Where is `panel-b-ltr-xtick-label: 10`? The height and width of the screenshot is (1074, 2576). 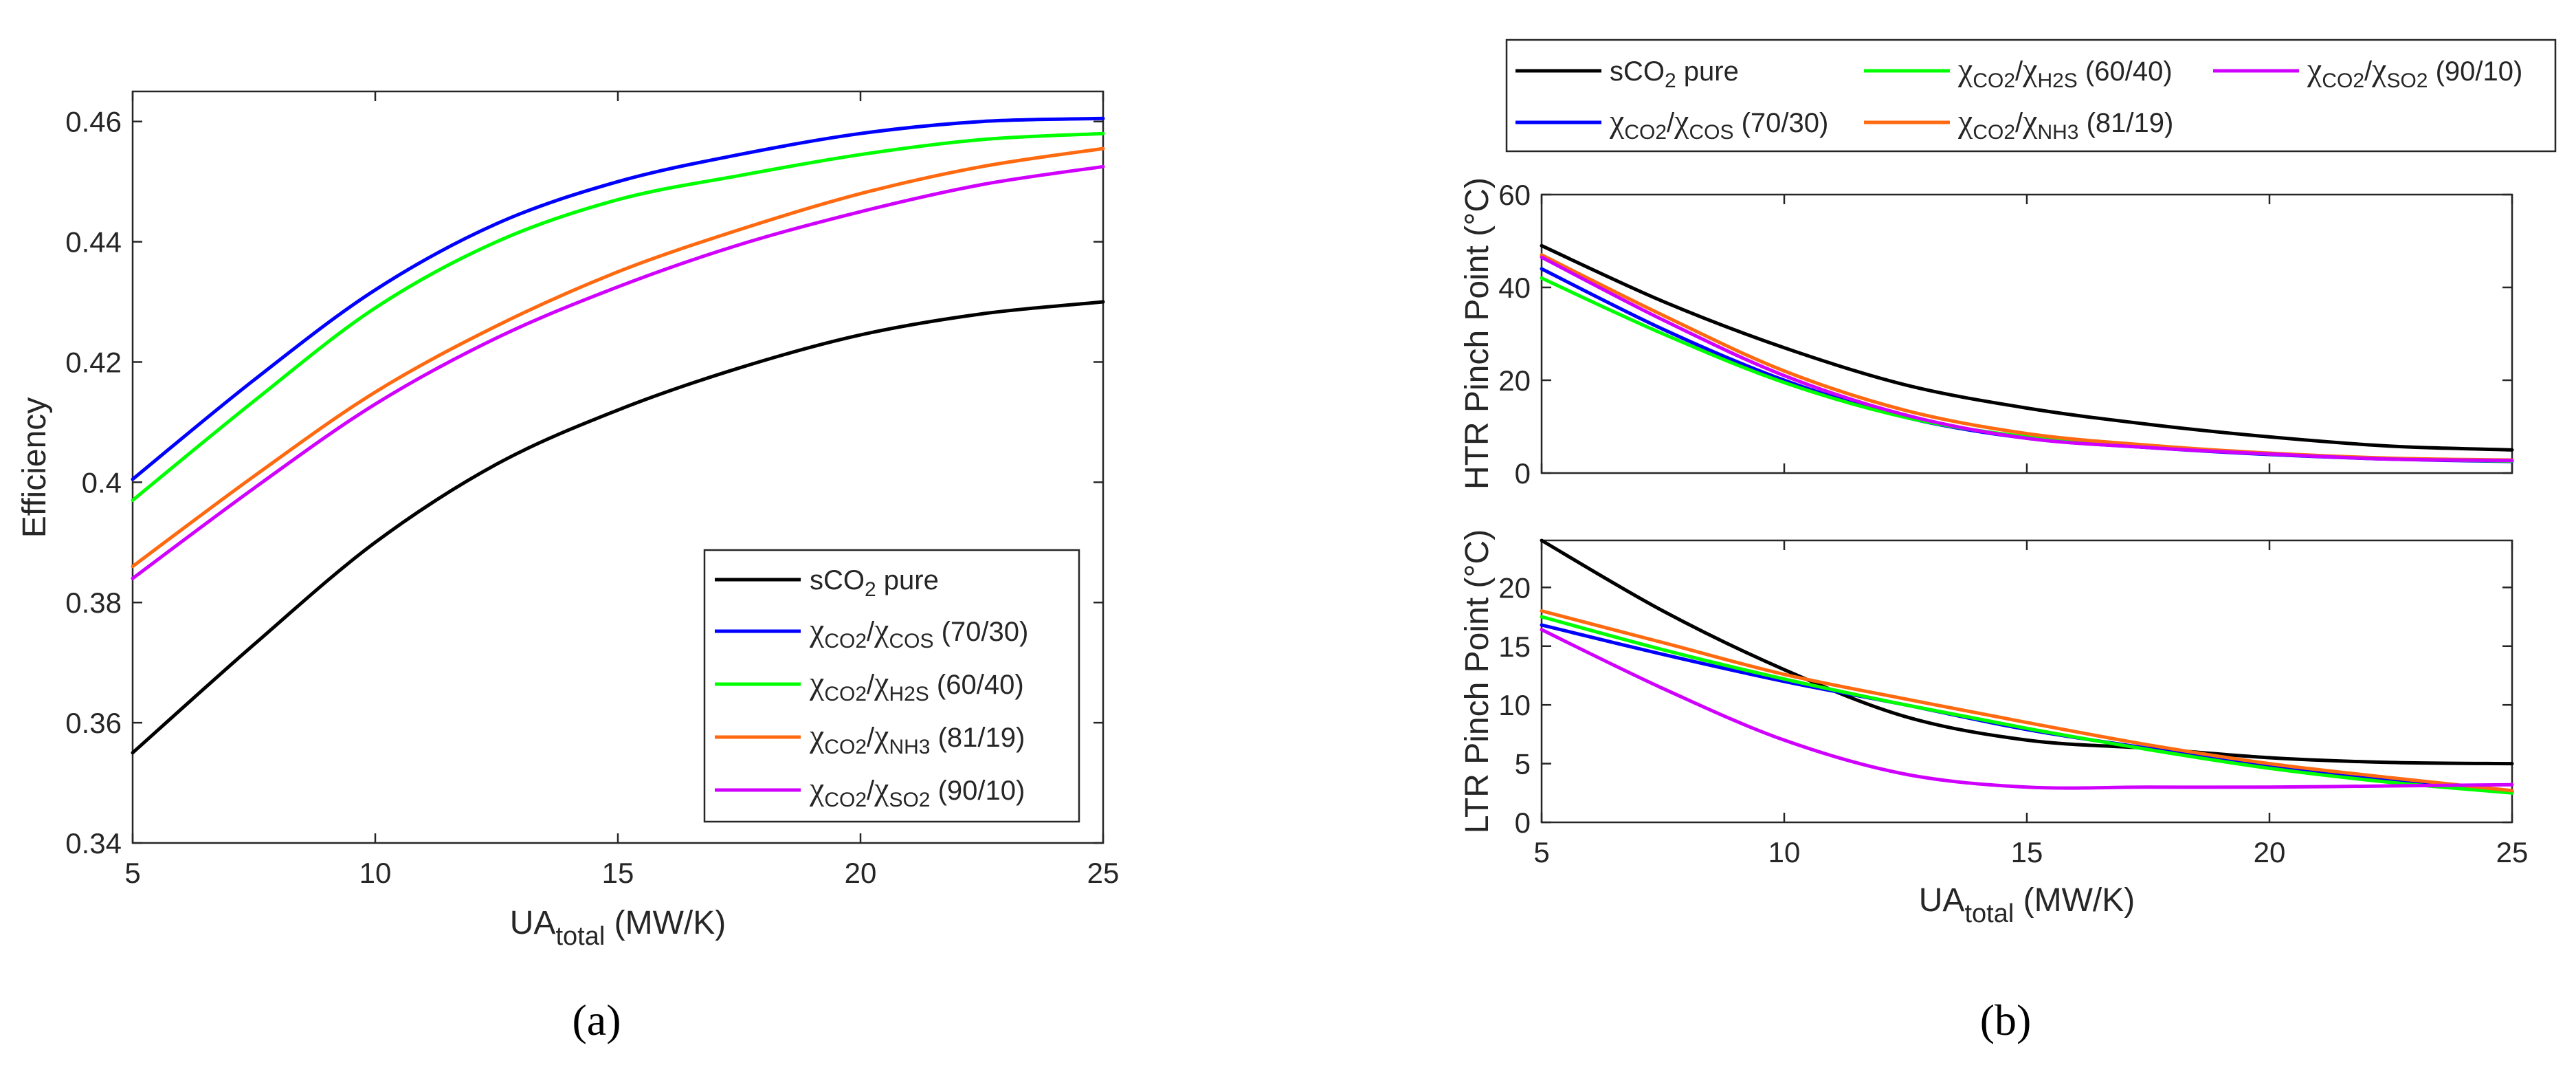 panel-b-ltr-xtick-label: 10 is located at coordinates (1784, 852).